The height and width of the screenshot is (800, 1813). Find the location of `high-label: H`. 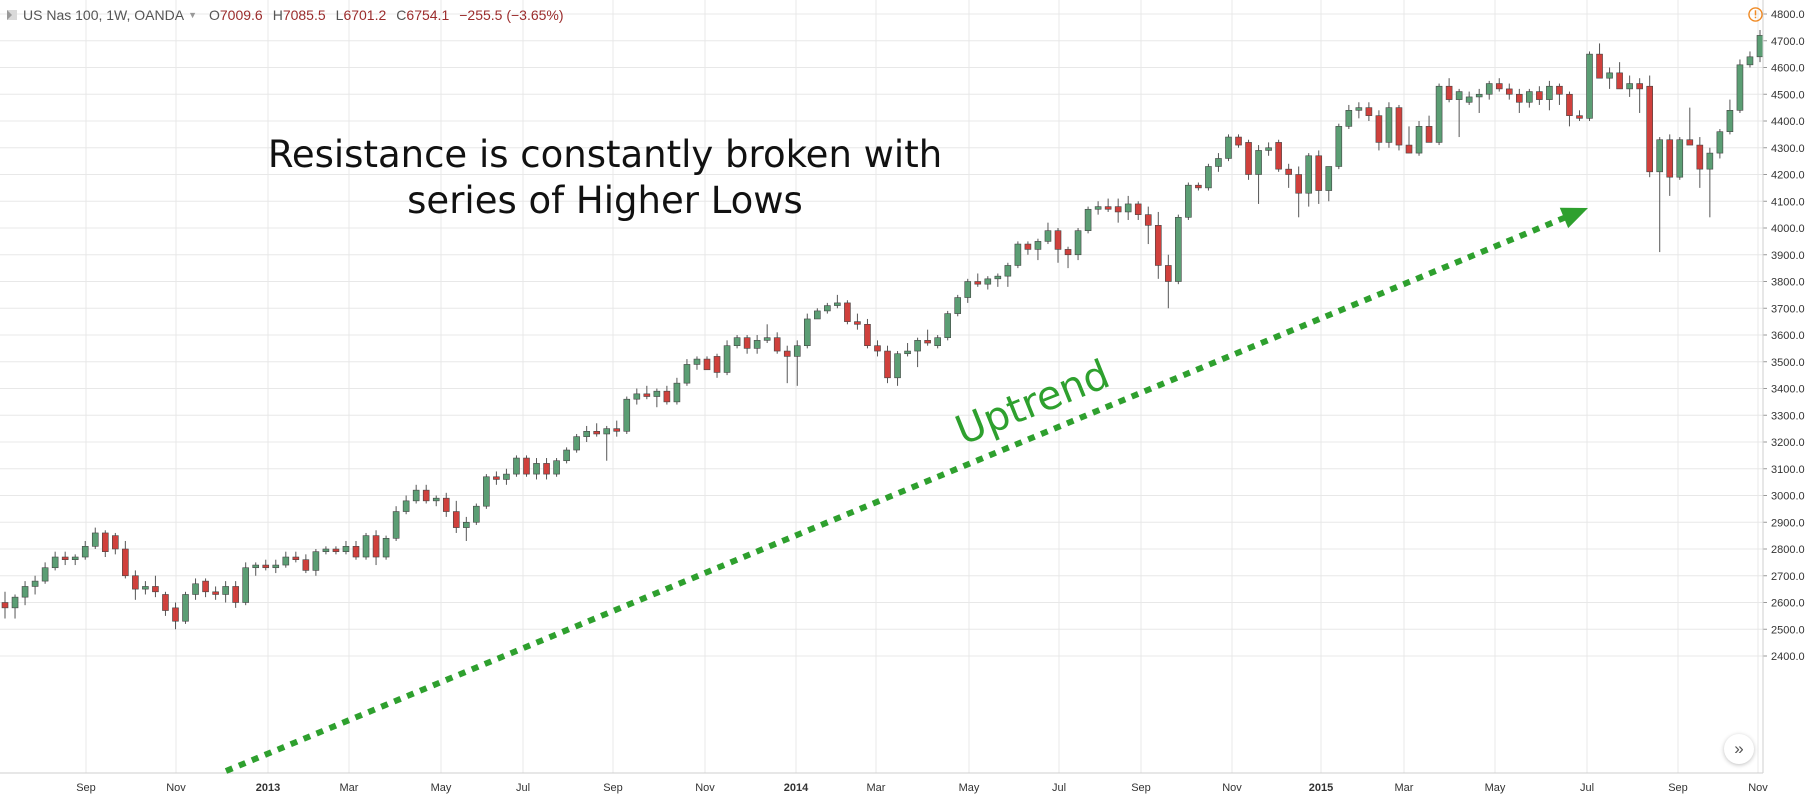

high-label: H is located at coordinates (277, 15).